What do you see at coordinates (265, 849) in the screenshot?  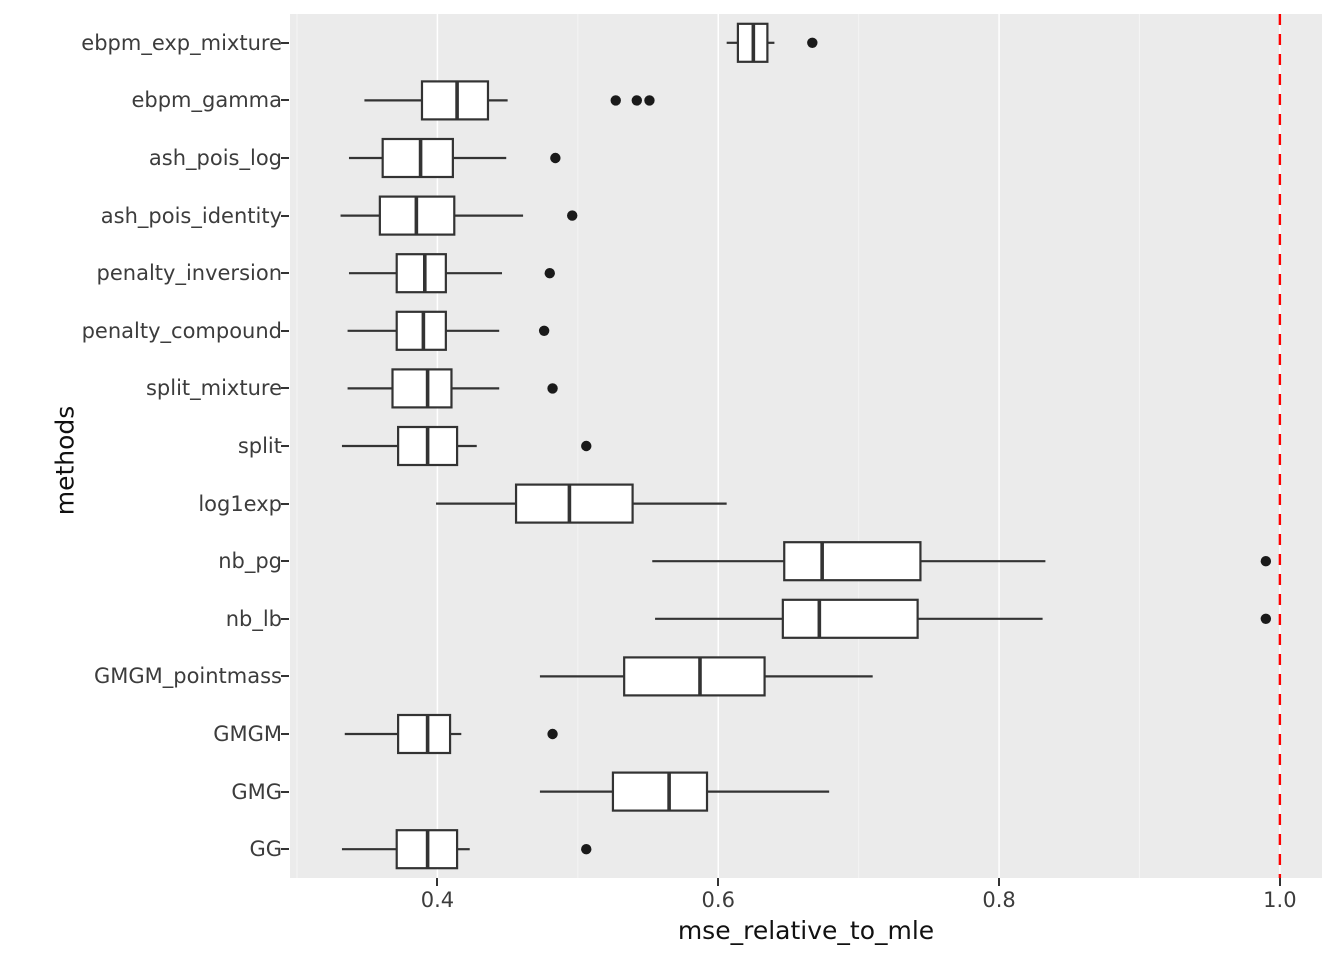 I see `y-axis-label: GG` at bounding box center [265, 849].